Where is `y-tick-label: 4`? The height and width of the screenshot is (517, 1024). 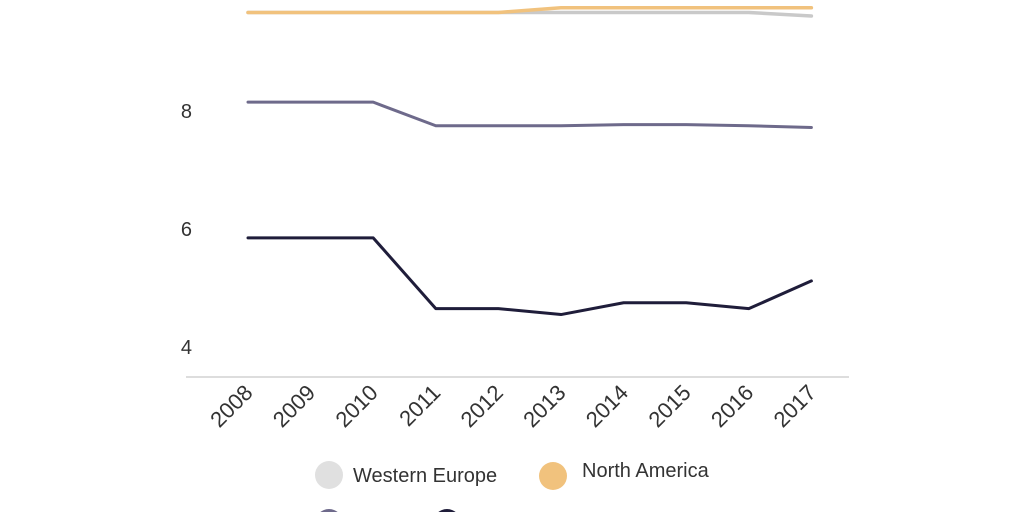 y-tick-label: 4 is located at coordinates (186, 348).